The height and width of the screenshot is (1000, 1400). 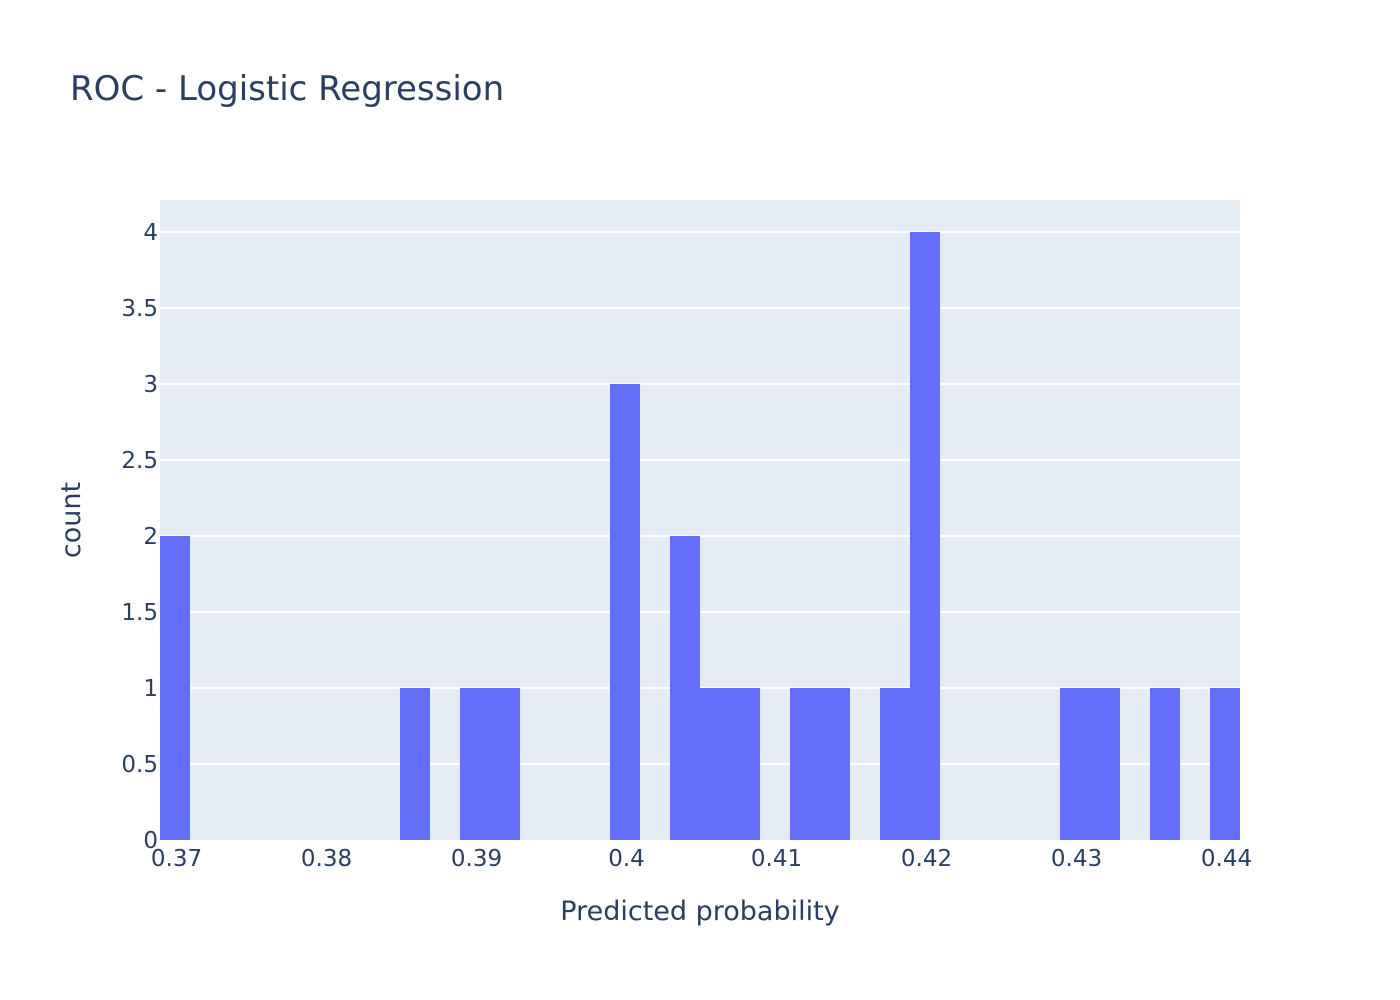 What do you see at coordinates (150, 385) in the screenshot?
I see `y-tick-label: 3` at bounding box center [150, 385].